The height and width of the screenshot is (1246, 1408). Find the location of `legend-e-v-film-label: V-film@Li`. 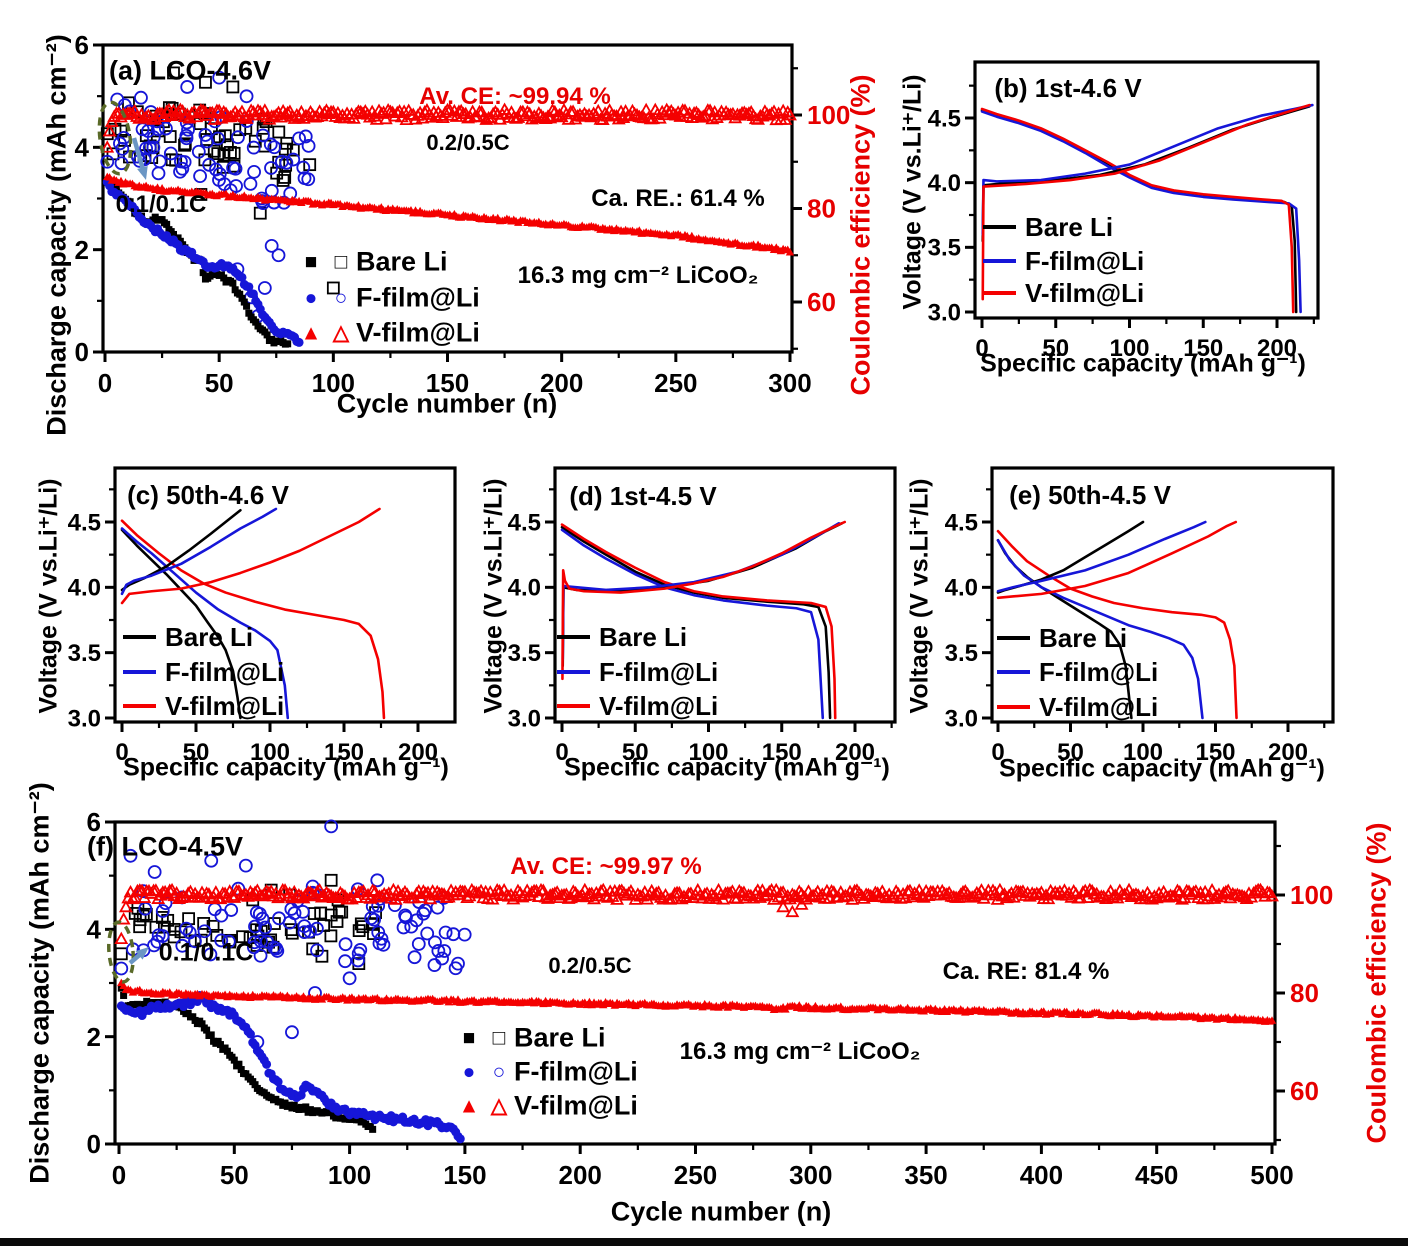

legend-e-v-film-label: V-film@Li is located at coordinates (1099, 707).